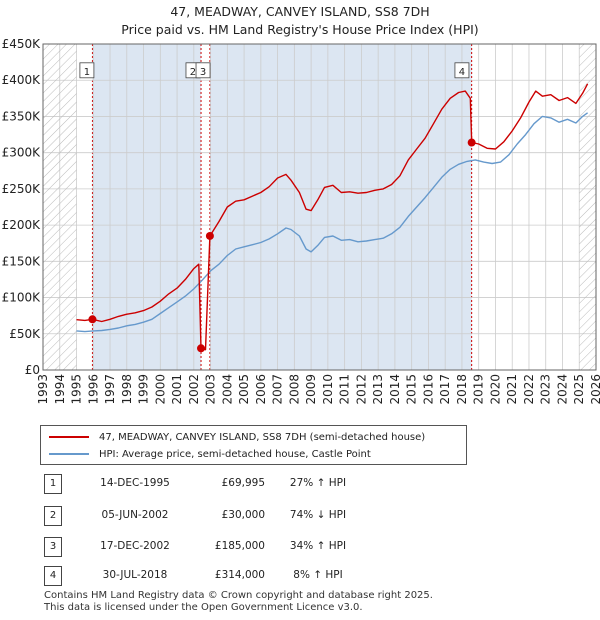 The height and width of the screenshot is (620, 600). What do you see at coordinates (32, 370) in the screenshot?
I see `y-tick-label: £0` at bounding box center [32, 370].